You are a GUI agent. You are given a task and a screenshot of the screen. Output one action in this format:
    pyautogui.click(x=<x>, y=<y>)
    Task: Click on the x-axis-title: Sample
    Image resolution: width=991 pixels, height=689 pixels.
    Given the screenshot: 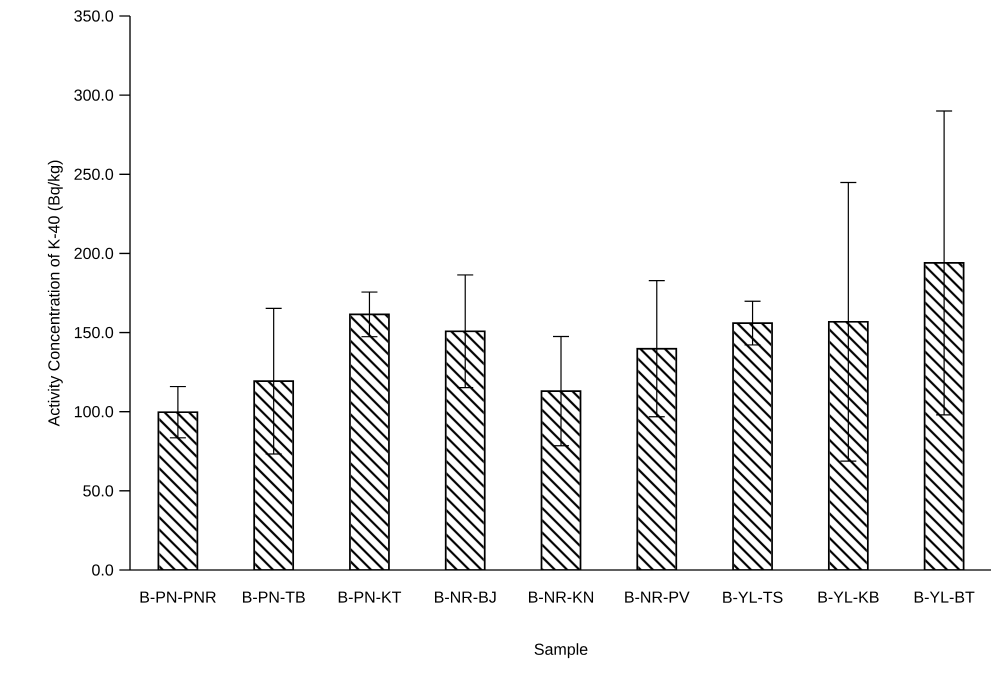 What is the action you would take?
    pyautogui.click(x=561, y=650)
    